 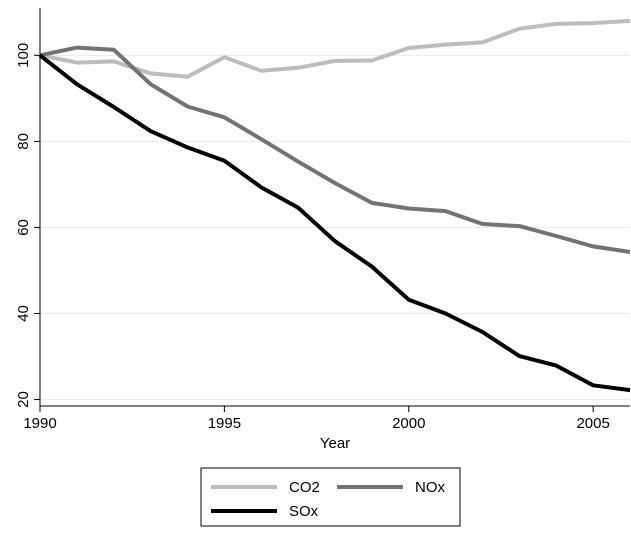 What do you see at coordinates (335, 443) in the screenshot?
I see `x-axis-title: Year` at bounding box center [335, 443].